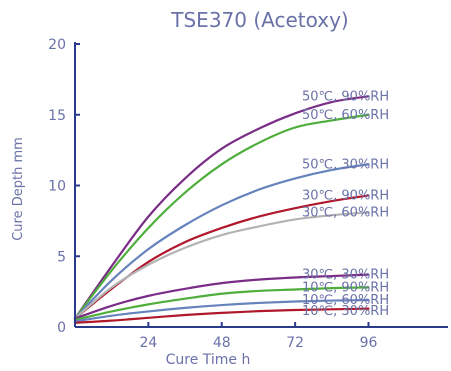 Image resolution: width=451 pixels, height=371 pixels. What do you see at coordinates (345, 287) in the screenshot?
I see `series-label-6: 10℃, 90%RH` at bounding box center [345, 287].